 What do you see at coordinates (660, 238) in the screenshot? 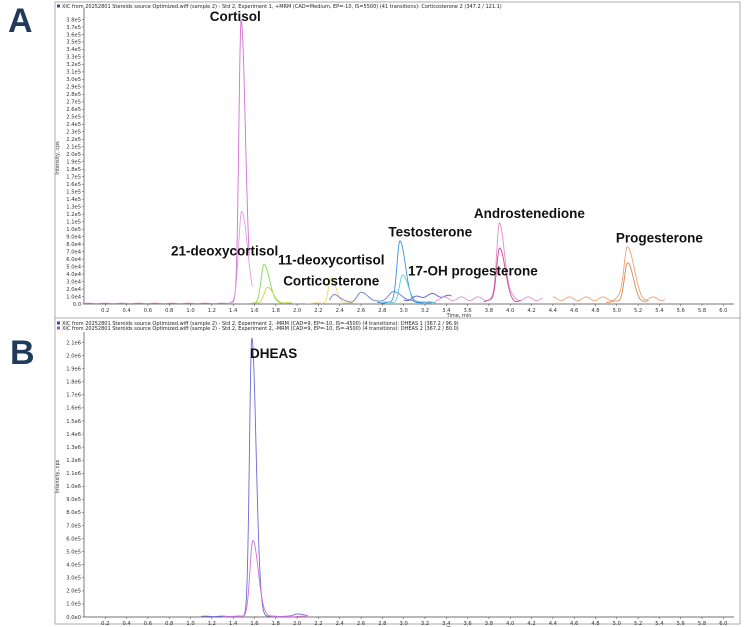
I see `peak-label: Progesterone` at bounding box center [660, 238].